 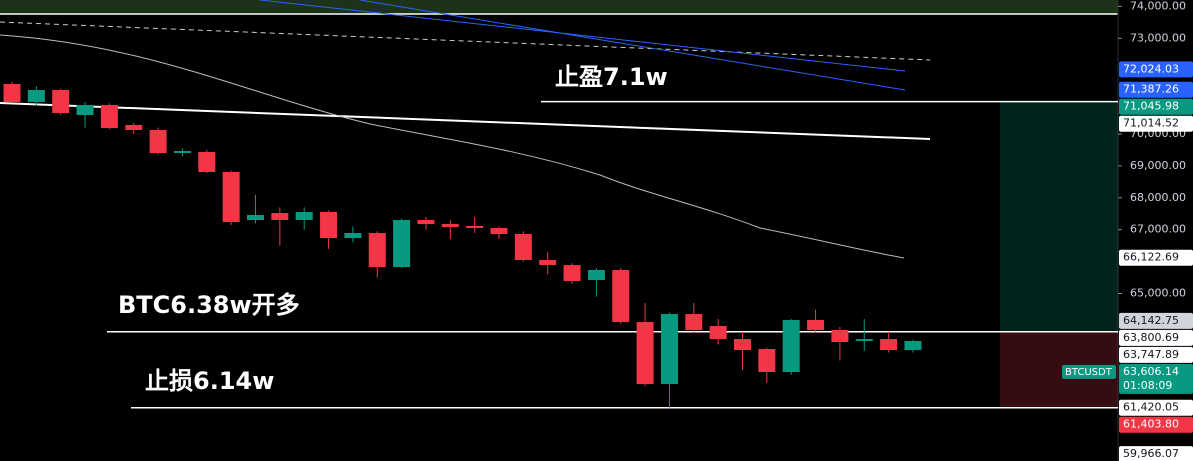 I want to click on price-badge-label: 72,024.03, so click(x=1151, y=68).